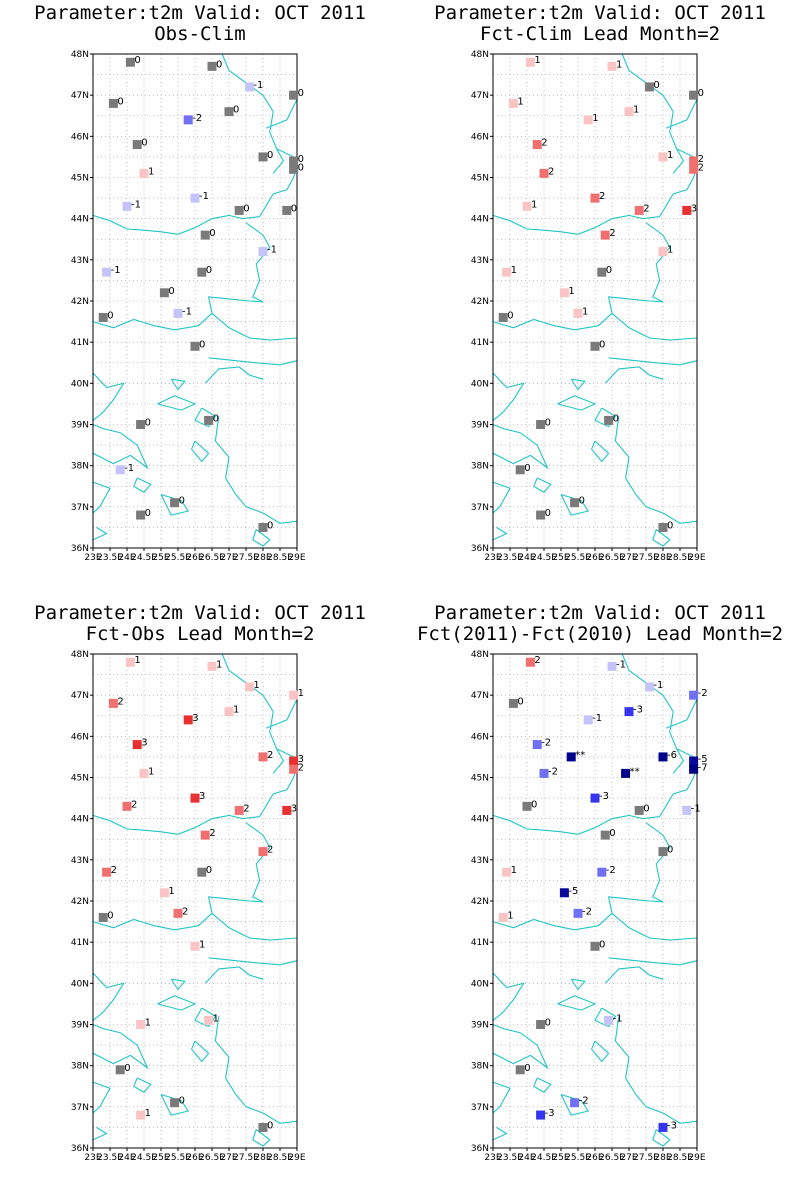  I want to click on station-value-label: -2, so click(553, 771).